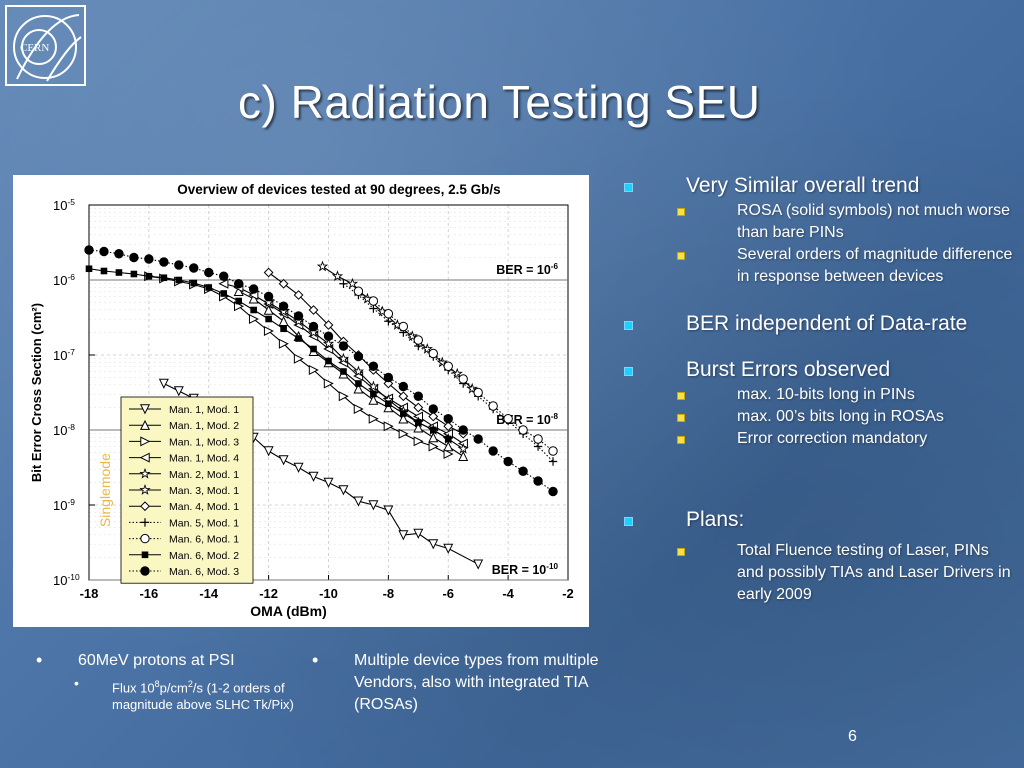 The width and height of the screenshot is (1024, 768). I want to click on y-axis-label: Bit Error Cross Section (cm²), so click(36, 392).